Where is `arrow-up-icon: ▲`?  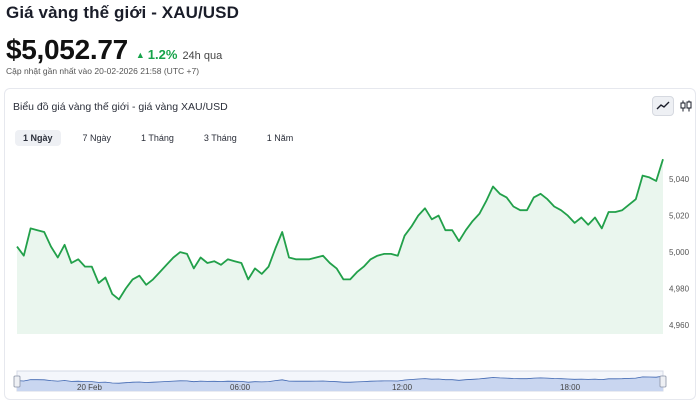 arrow-up-icon: ▲ is located at coordinates (140, 55).